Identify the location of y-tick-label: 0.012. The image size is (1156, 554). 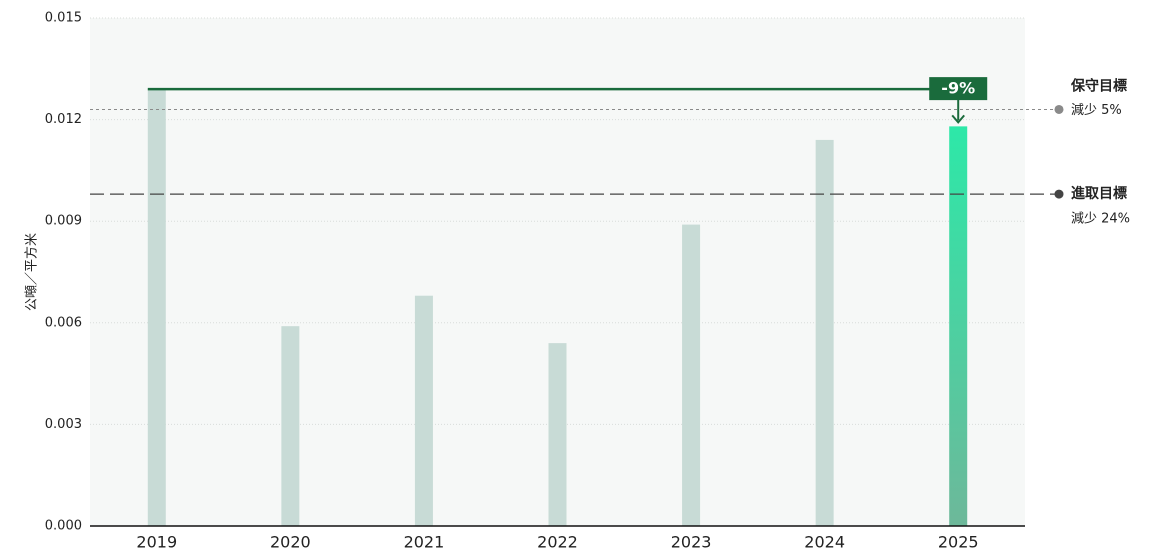
(63, 119).